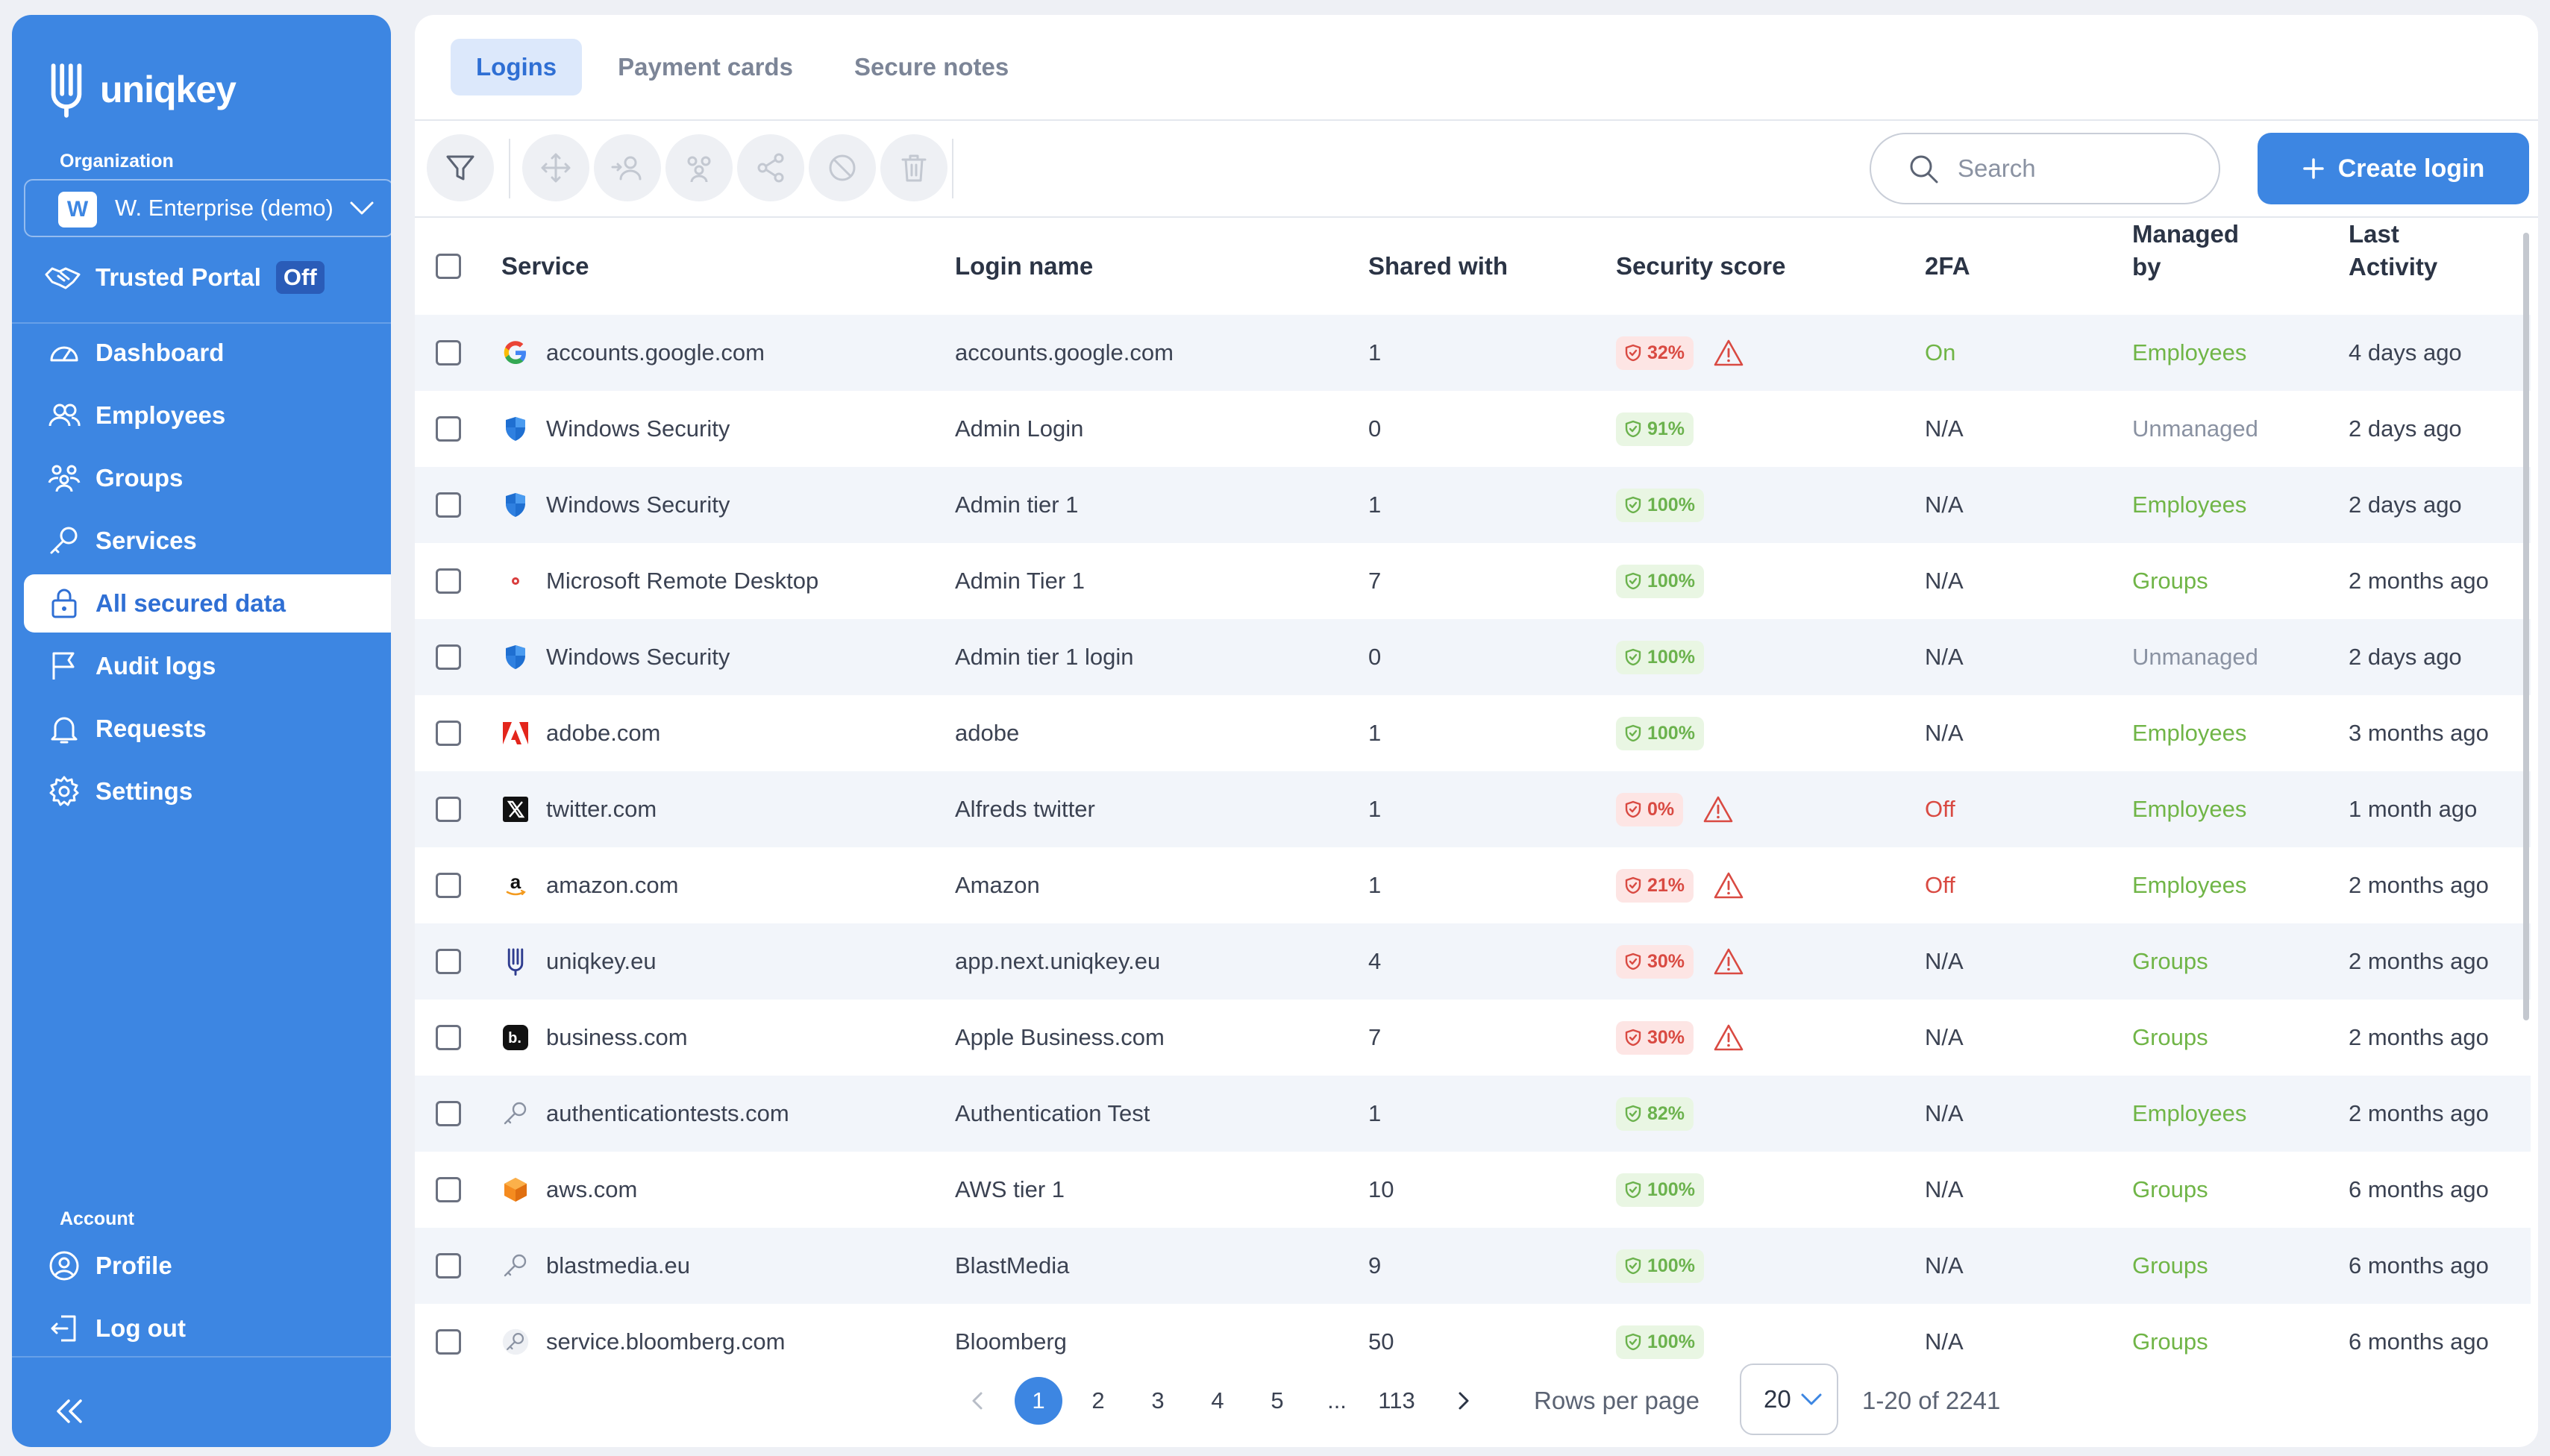 The width and height of the screenshot is (2550, 1456). I want to click on rows-per-page-value: 20, so click(1777, 1399).